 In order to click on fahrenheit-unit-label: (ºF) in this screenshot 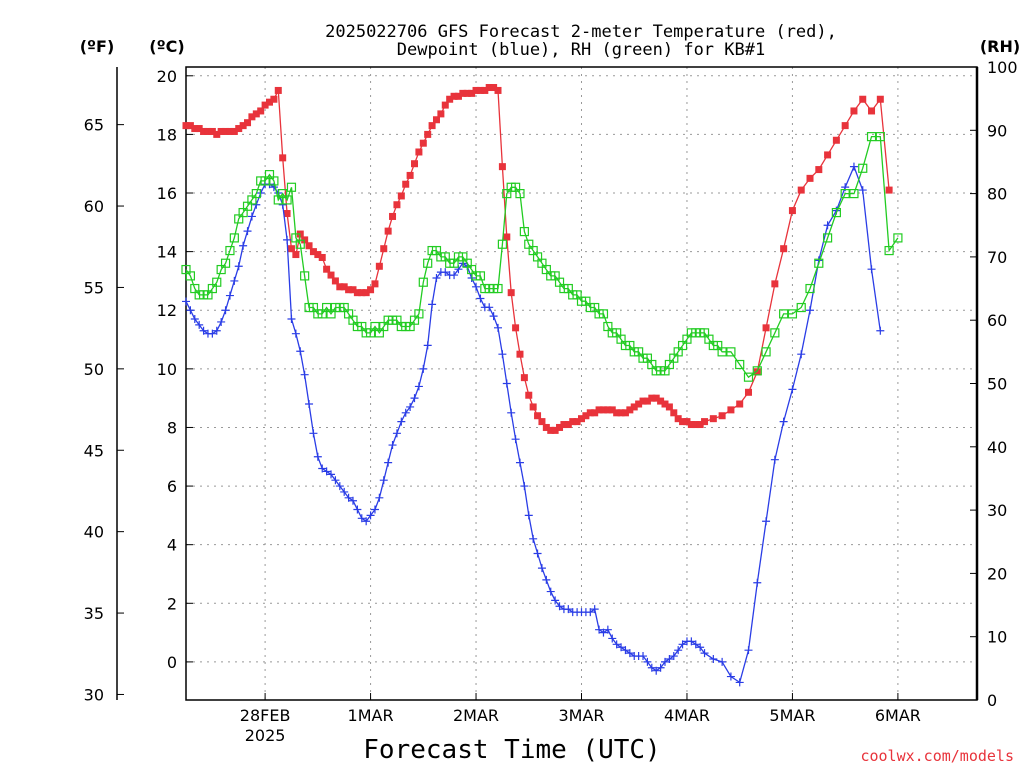, I will do `click(97, 46)`.